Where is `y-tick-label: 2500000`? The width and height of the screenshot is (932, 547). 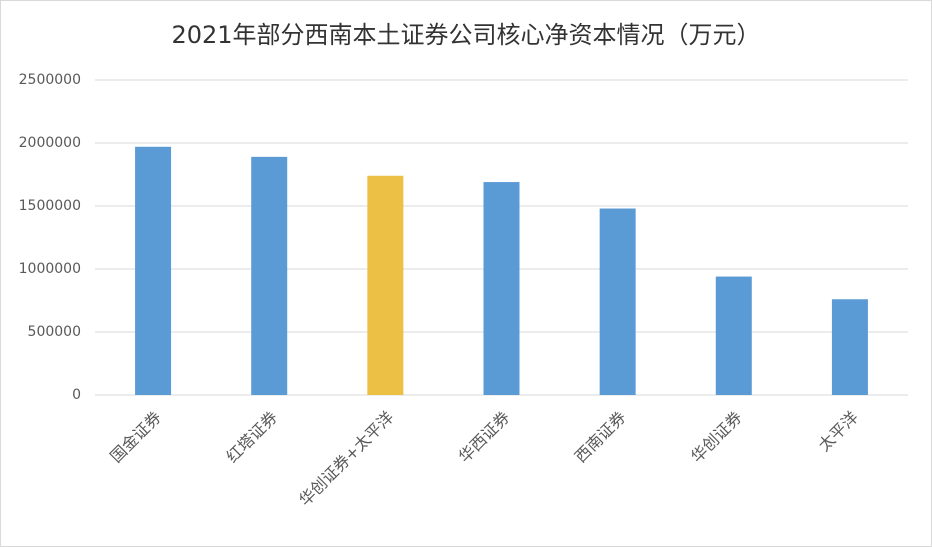 y-tick-label: 2500000 is located at coordinates (50, 80).